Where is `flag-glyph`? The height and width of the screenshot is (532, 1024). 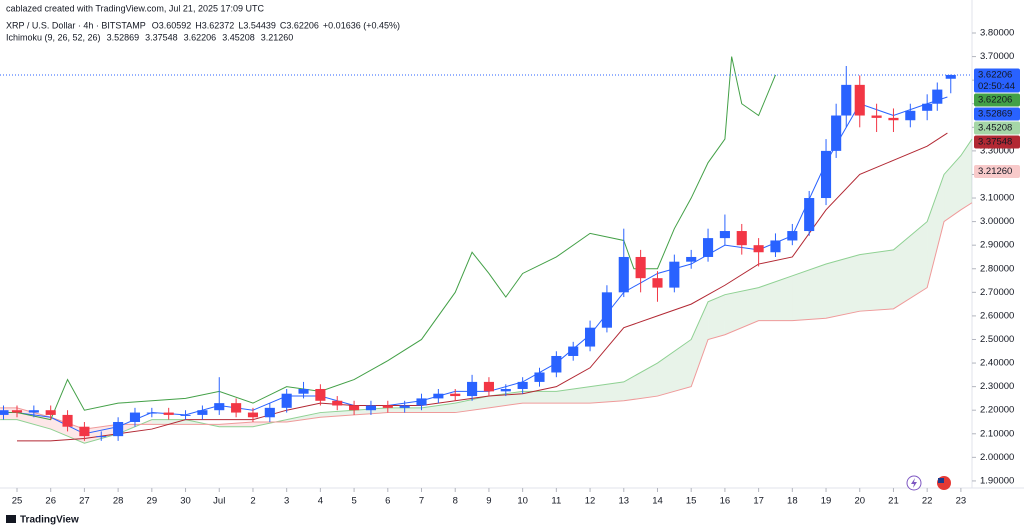 flag-glyph is located at coordinates (941, 480).